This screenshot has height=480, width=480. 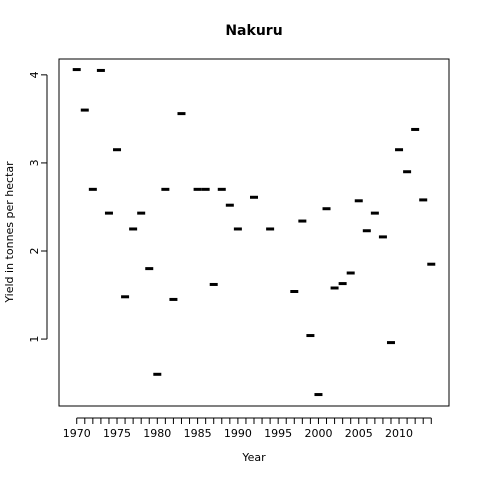 I want to click on x-tick-label: 2005, so click(x=359, y=433).